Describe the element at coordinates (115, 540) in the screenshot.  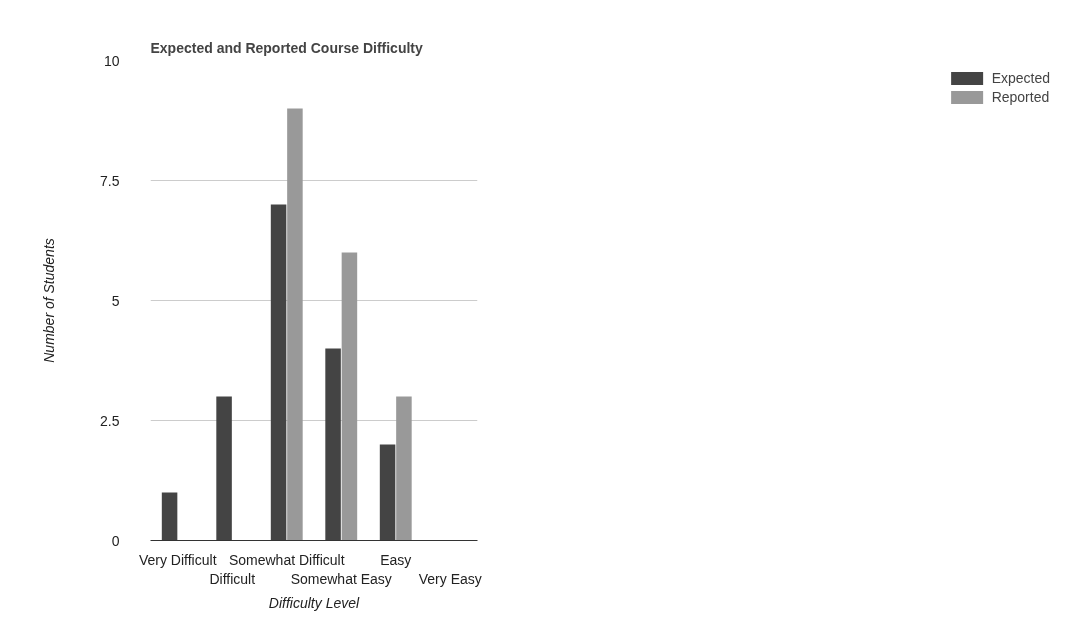
I see `y-tick-label: 0` at that location.